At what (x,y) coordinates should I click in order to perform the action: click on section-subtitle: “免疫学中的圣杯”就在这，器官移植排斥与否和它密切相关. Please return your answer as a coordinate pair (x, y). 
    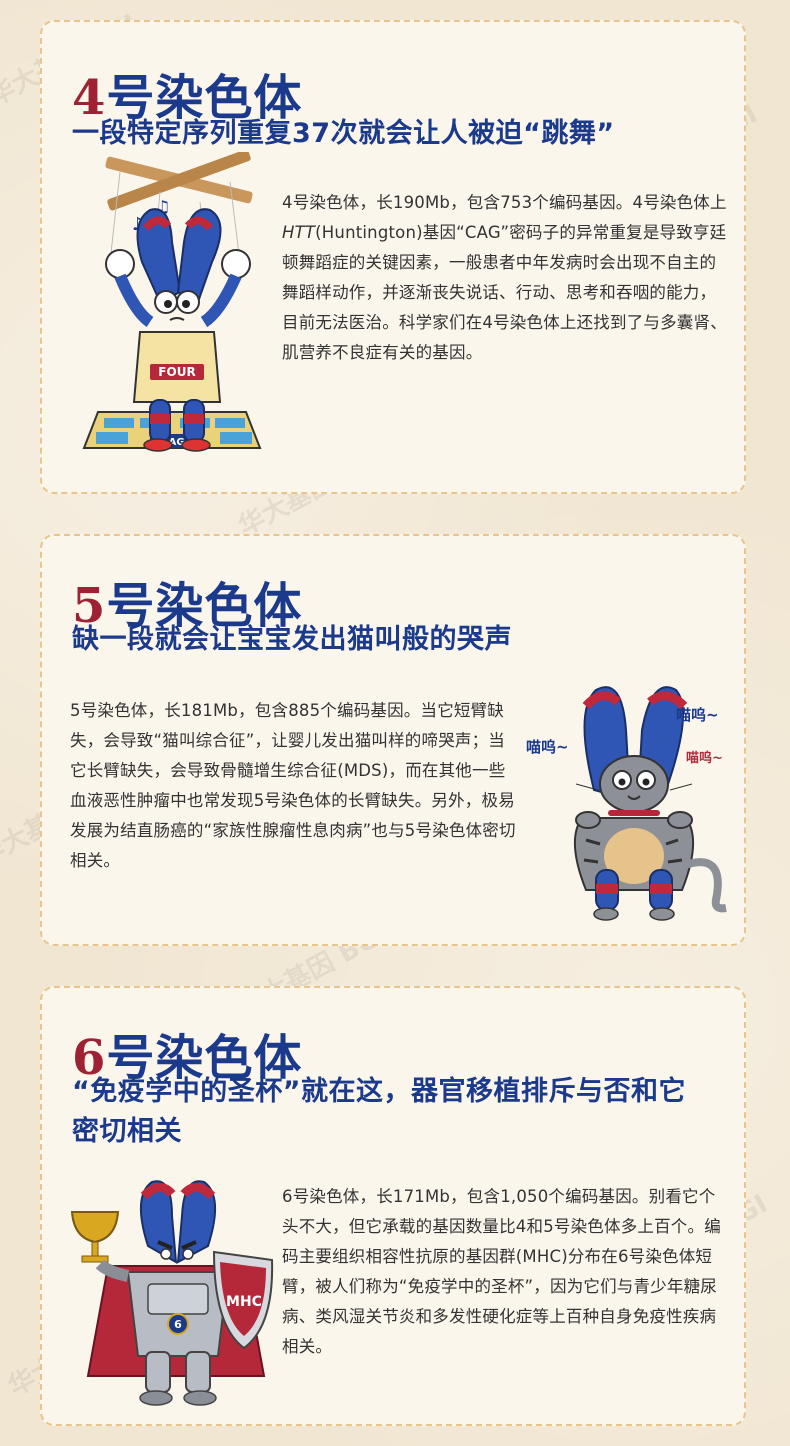
    Looking at the image, I should click on (379, 1111).